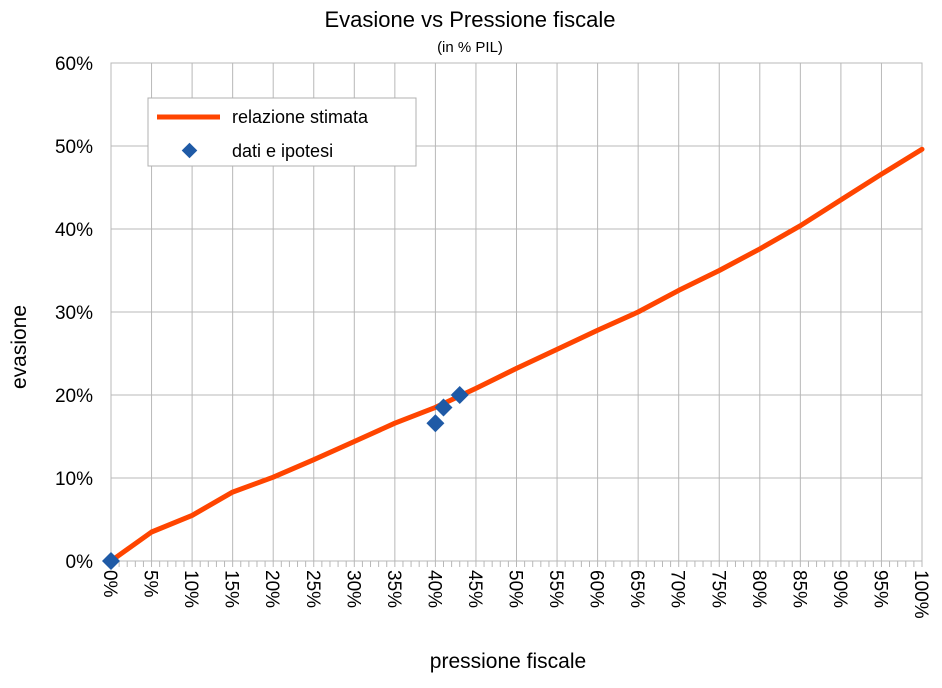 The image size is (942, 688). What do you see at coordinates (677, 589) in the screenshot?
I see `x-tick-label: 70%` at bounding box center [677, 589].